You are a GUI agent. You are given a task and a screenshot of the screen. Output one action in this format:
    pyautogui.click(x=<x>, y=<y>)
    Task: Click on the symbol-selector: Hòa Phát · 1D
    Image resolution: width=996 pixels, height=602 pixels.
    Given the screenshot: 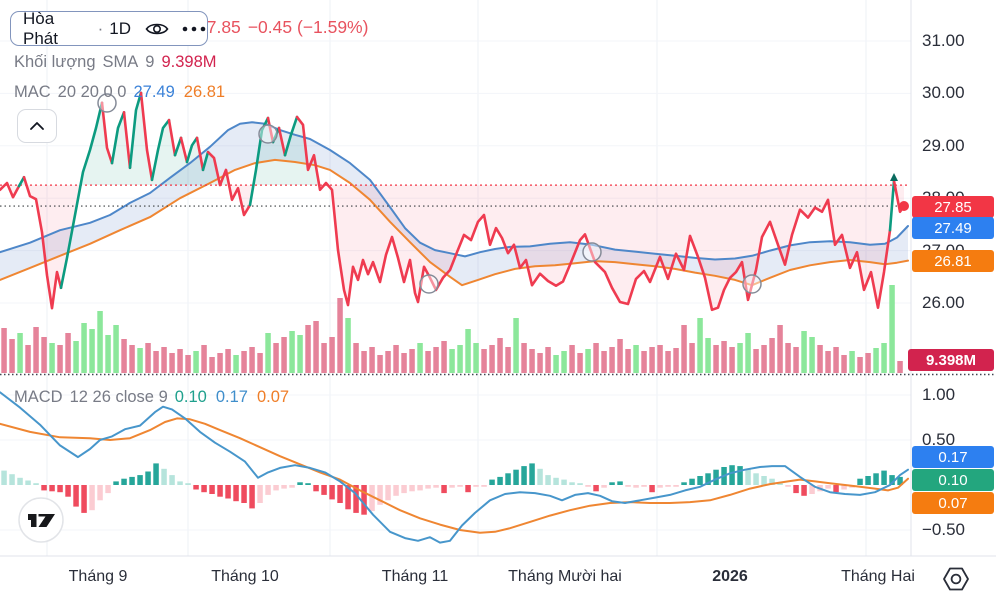 What is the action you would take?
    pyautogui.click(x=109, y=28)
    